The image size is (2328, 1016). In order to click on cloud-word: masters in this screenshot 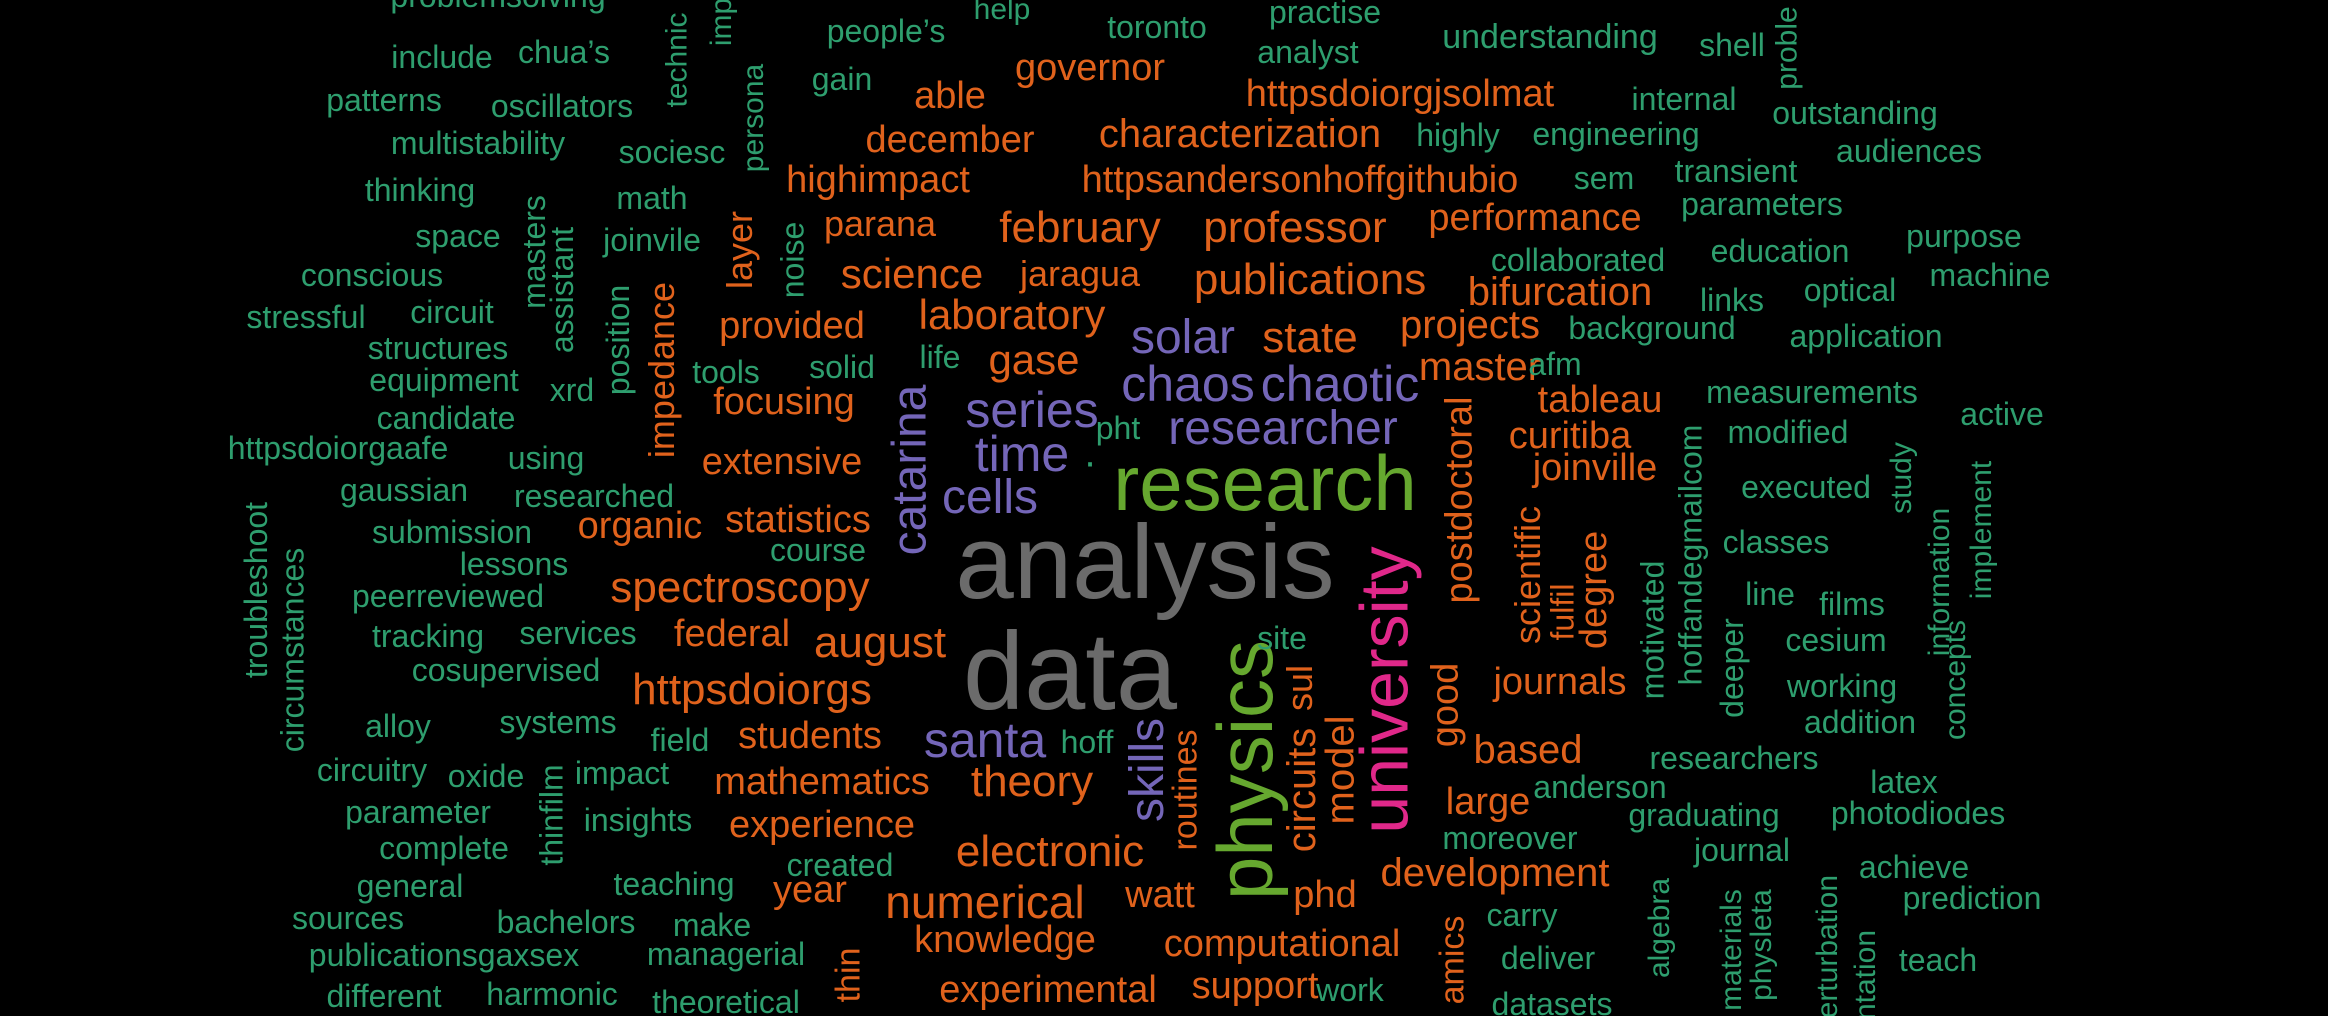, I will do `click(533, 252)`.